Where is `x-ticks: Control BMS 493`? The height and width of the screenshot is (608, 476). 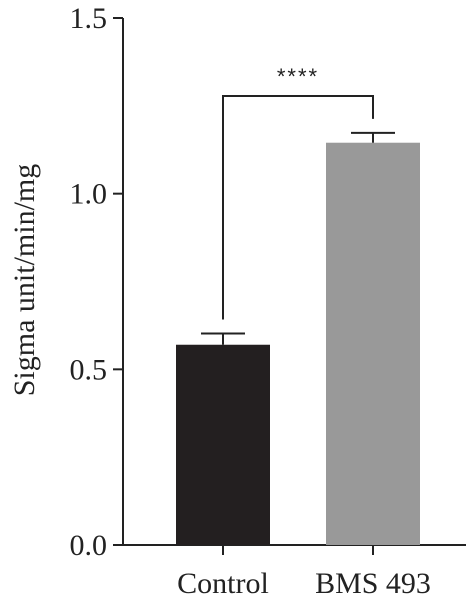
x-ticks: Control BMS 493 is located at coordinates (304, 572).